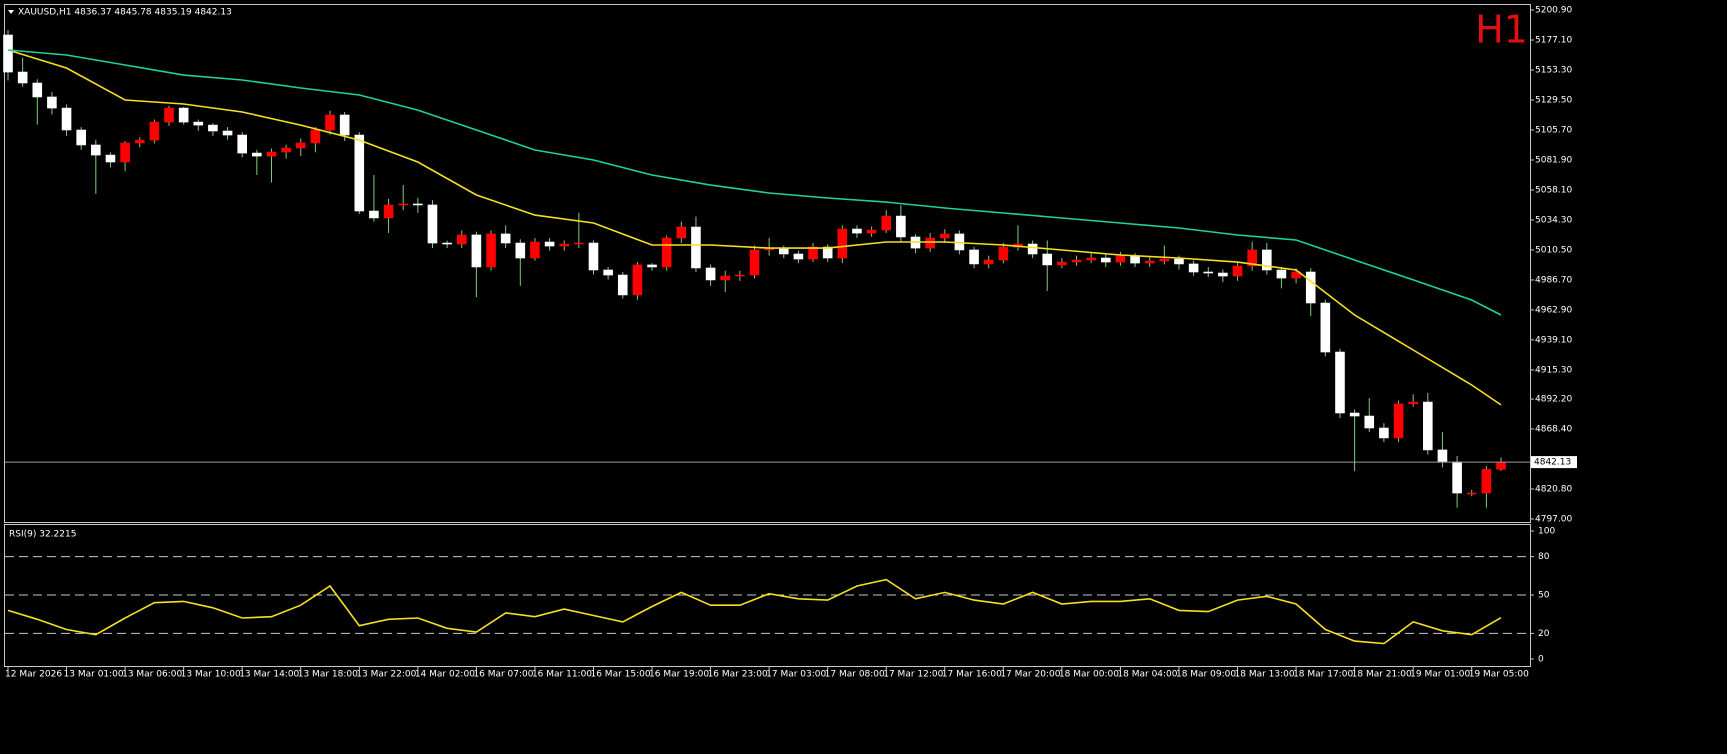 The width and height of the screenshot is (1727, 754). Describe the element at coordinates (1541, 659) in the screenshot. I see `rsi-tick-label: 0` at that location.